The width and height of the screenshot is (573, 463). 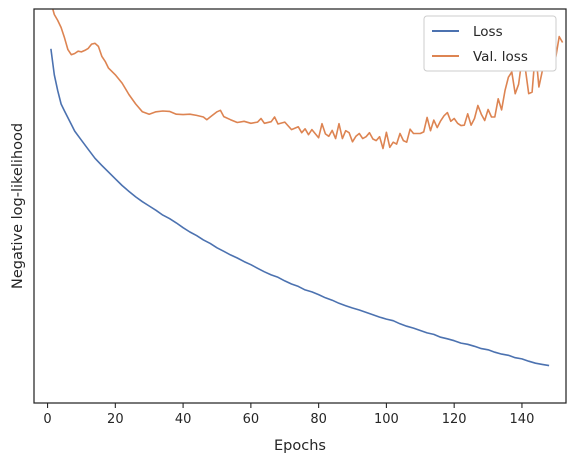 I want to click on x-tick-label: 20, so click(x=115, y=419).